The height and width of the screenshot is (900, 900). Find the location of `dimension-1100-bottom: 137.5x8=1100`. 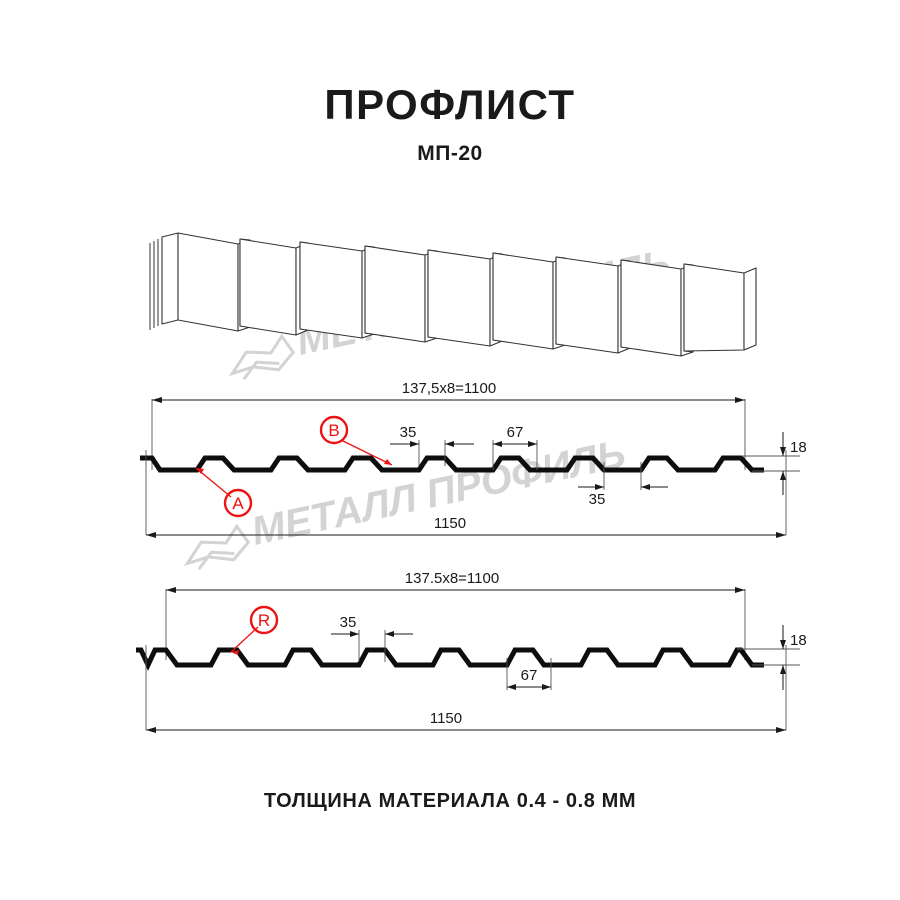

dimension-1100-bottom: 137.5x8=1100 is located at coordinates (455, 581).